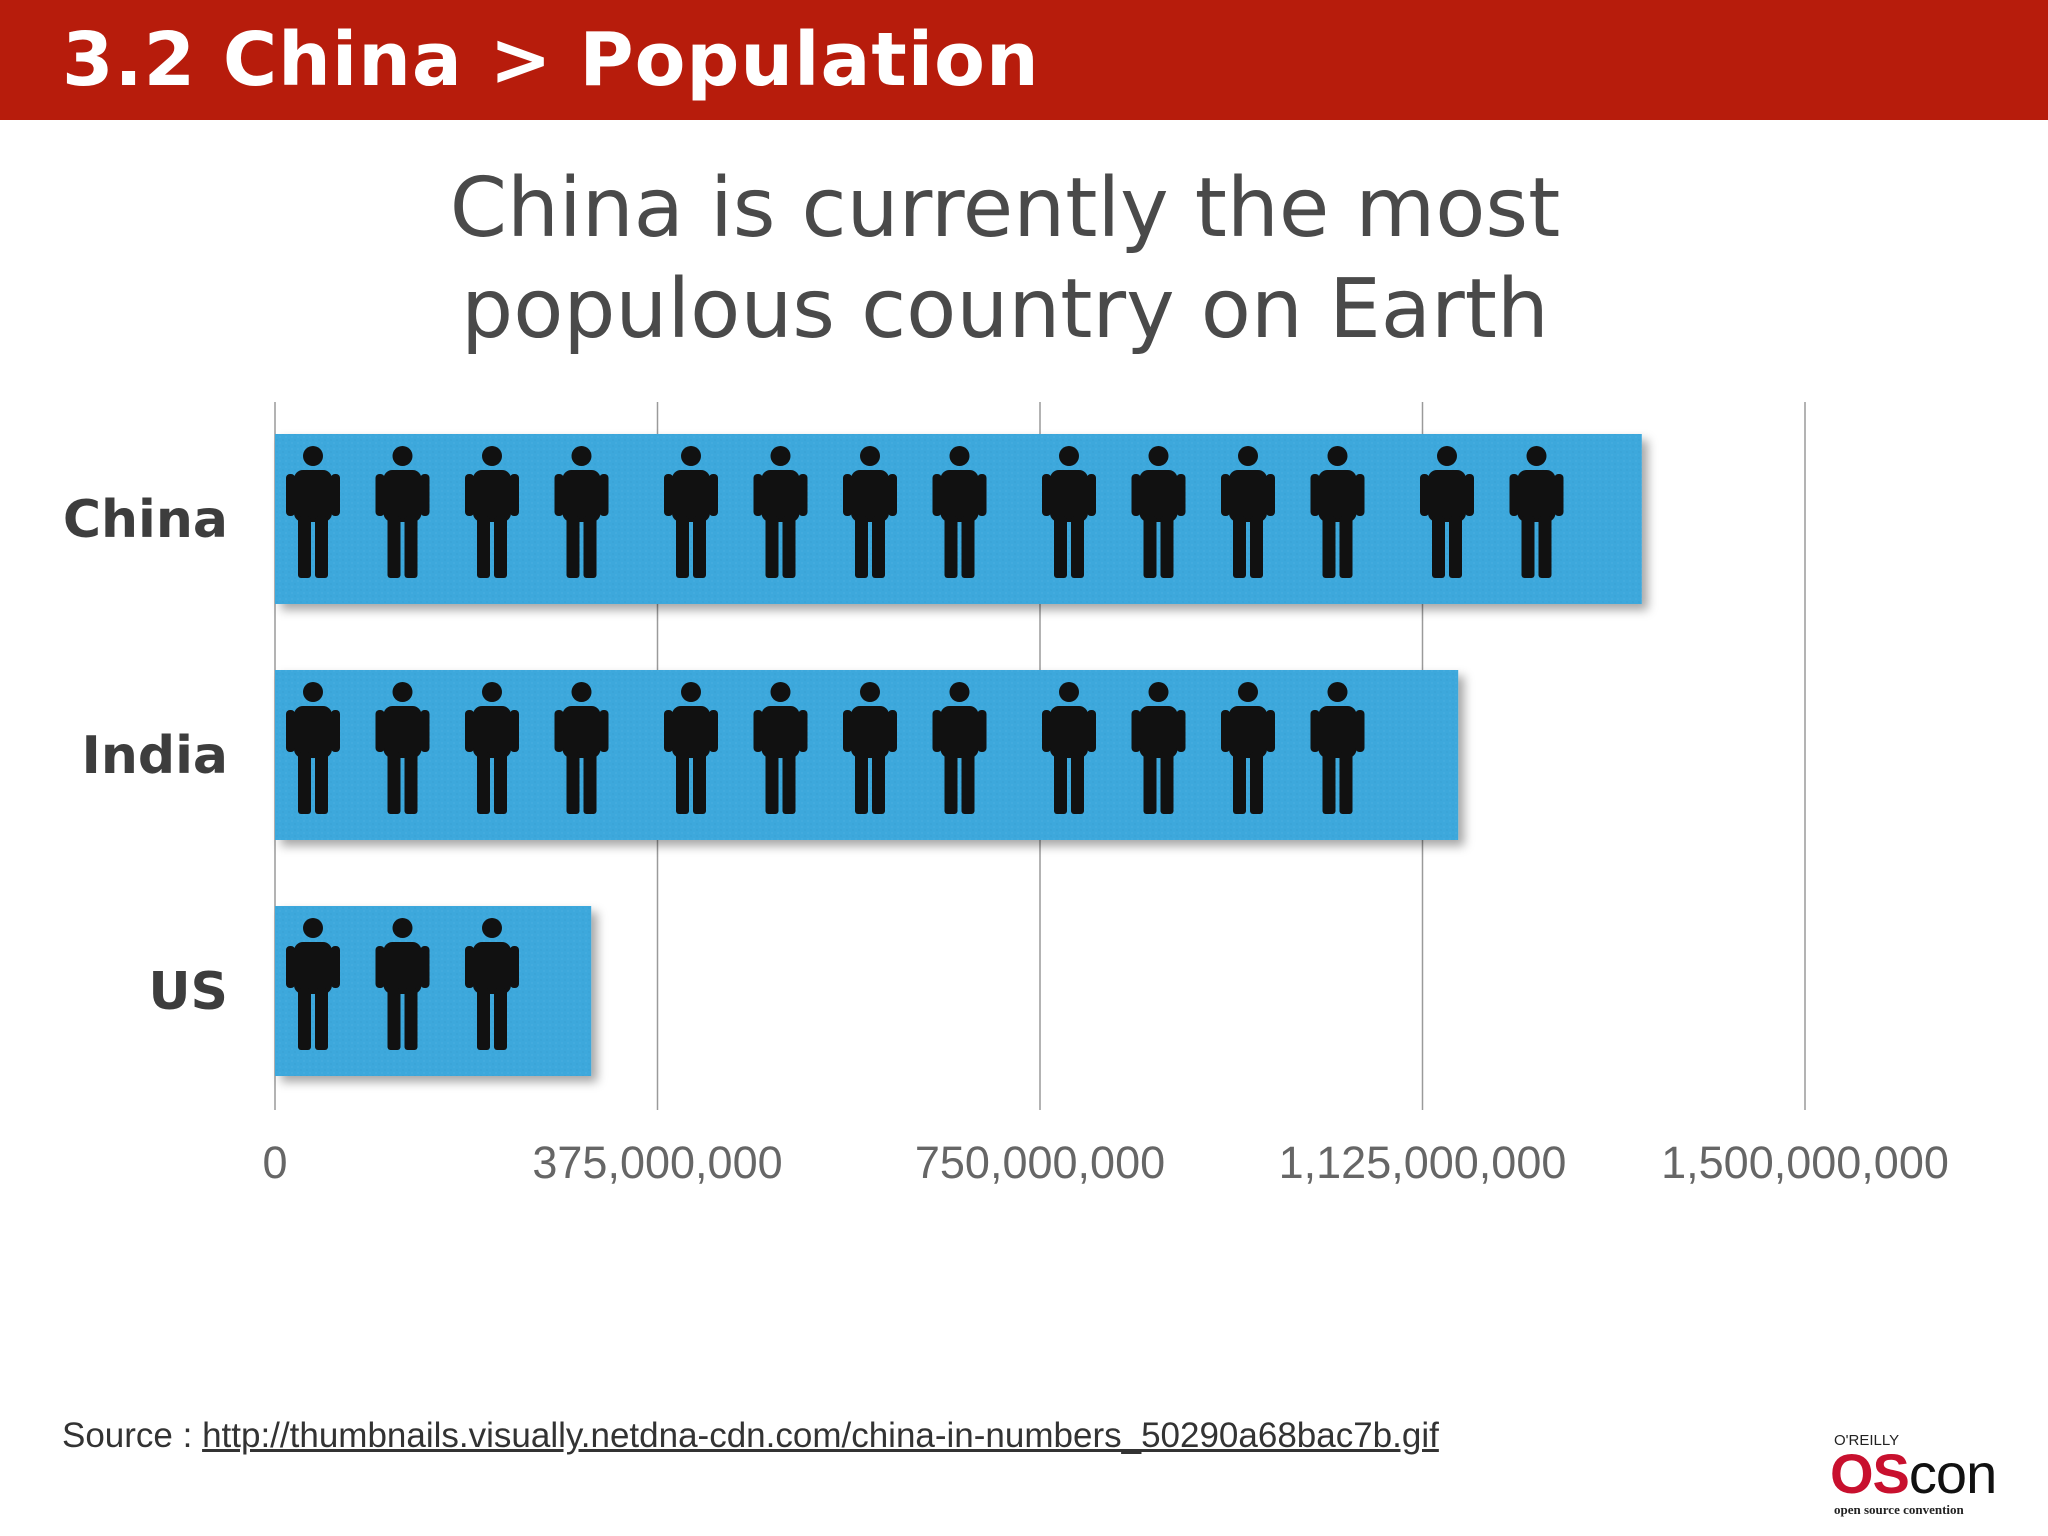 The width and height of the screenshot is (2048, 1536). I want to click on source-prefix: Source :, so click(132, 1435).